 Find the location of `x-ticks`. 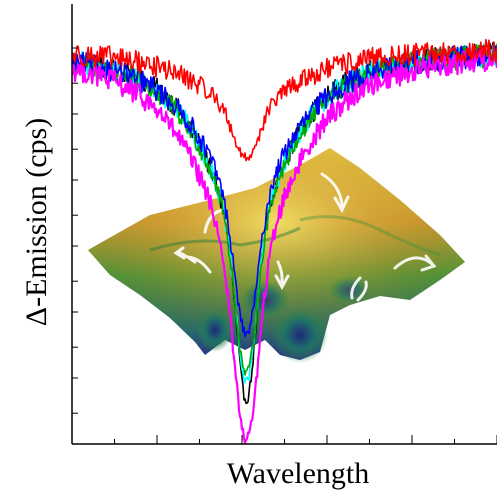

x-ticks is located at coordinates (284, 439).